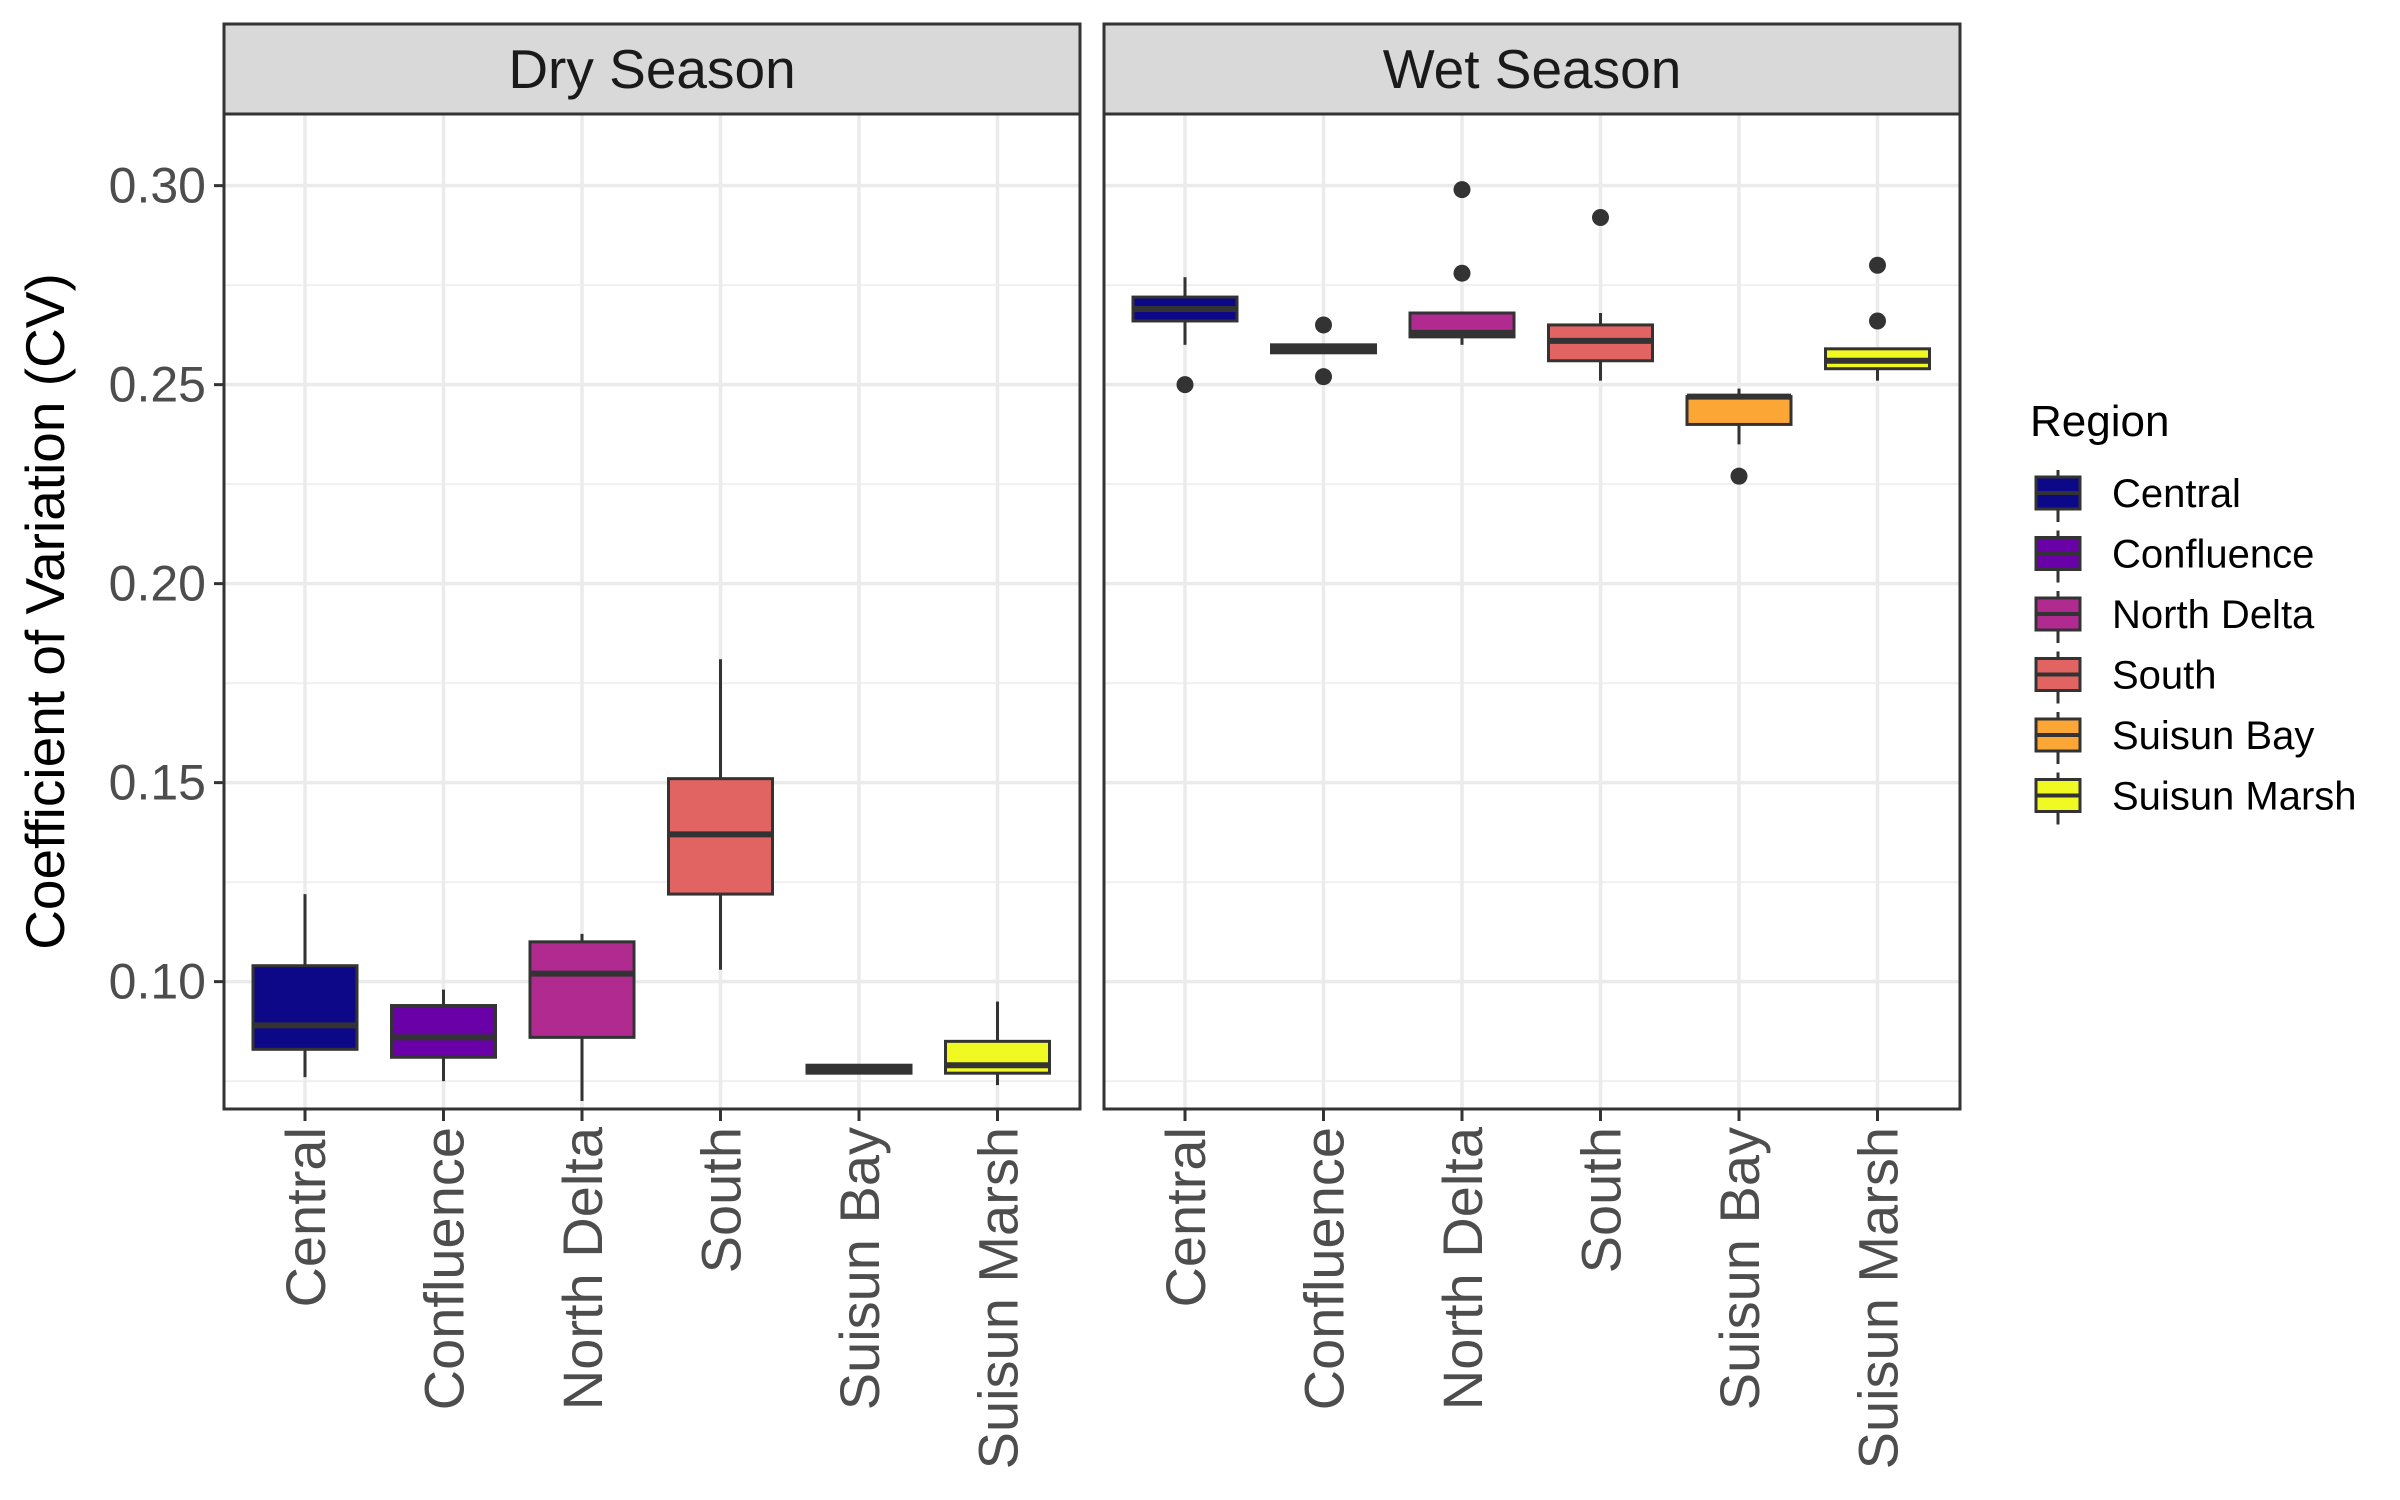  I want to click on legend-item-suisun-bay: Suisun Bay, so click(2174, 738).